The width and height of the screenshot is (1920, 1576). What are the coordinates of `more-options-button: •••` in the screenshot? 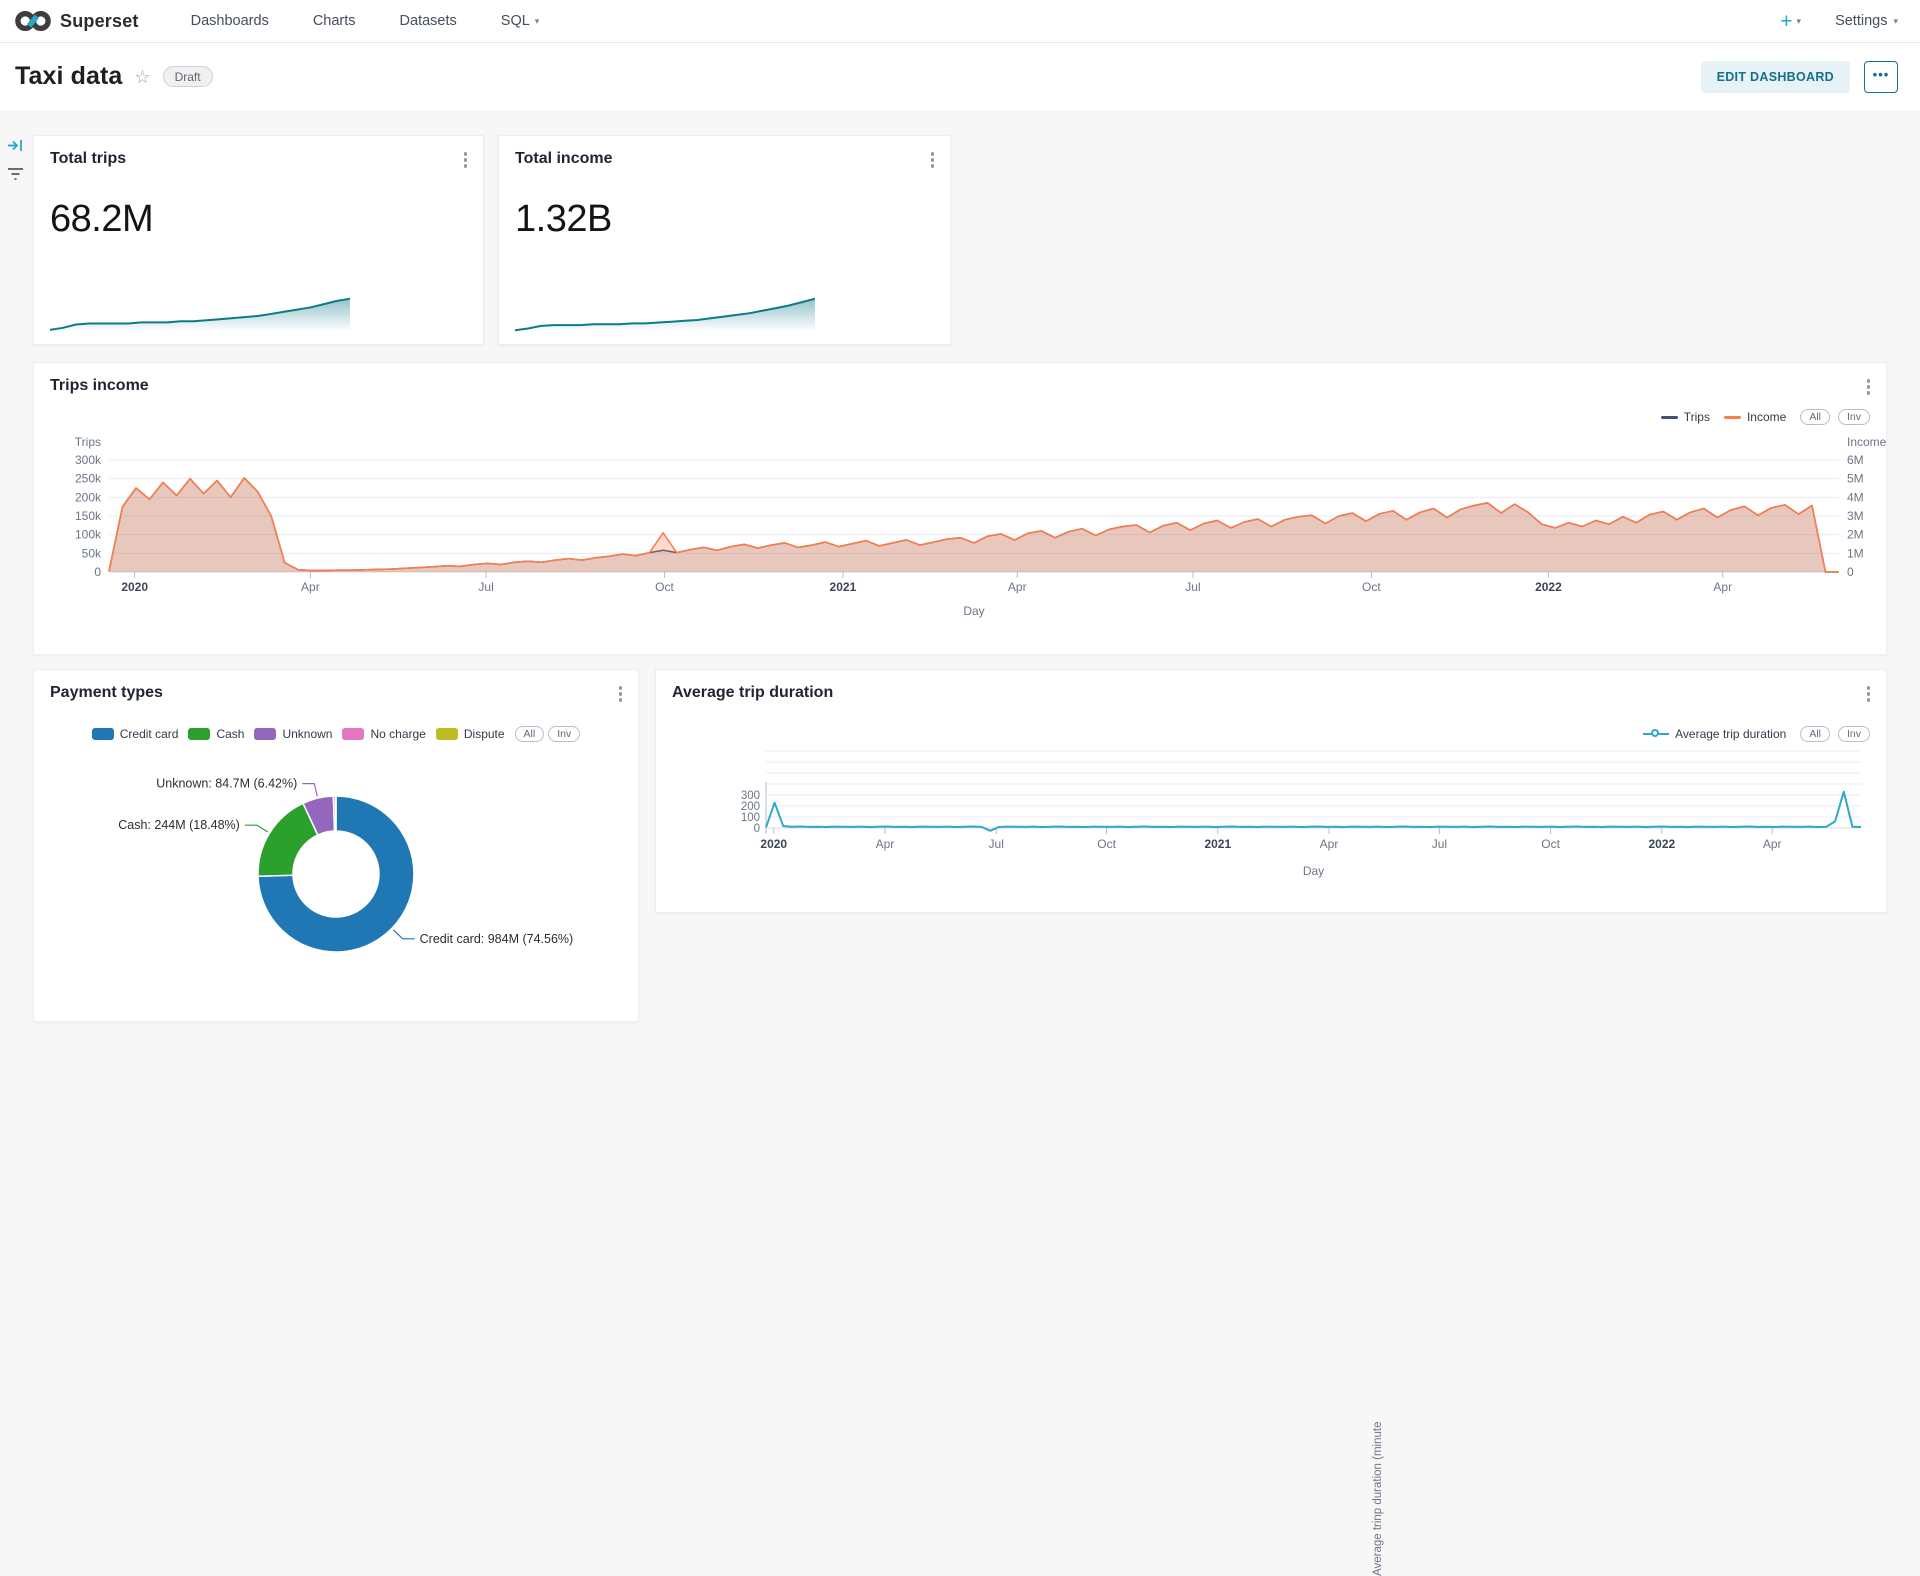 It's located at (1881, 76).